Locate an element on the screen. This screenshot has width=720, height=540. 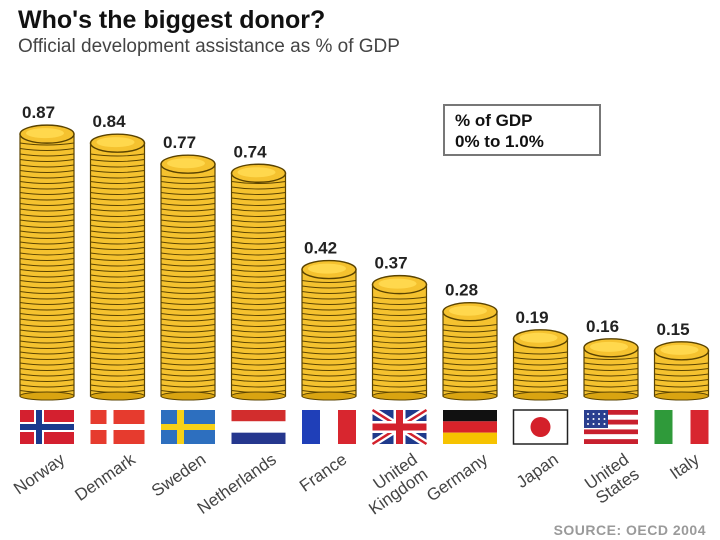
category-label: Italy is located at coordinates (684, 466).